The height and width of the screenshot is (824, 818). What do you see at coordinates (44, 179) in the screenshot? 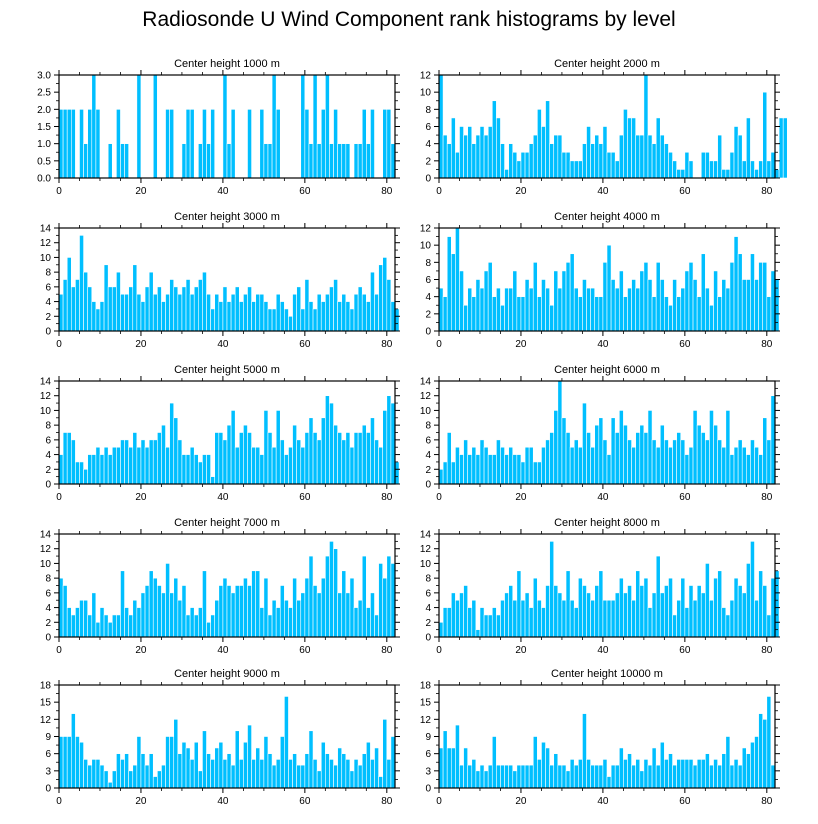
I see `y-tick-label: 0.0` at bounding box center [44, 179].